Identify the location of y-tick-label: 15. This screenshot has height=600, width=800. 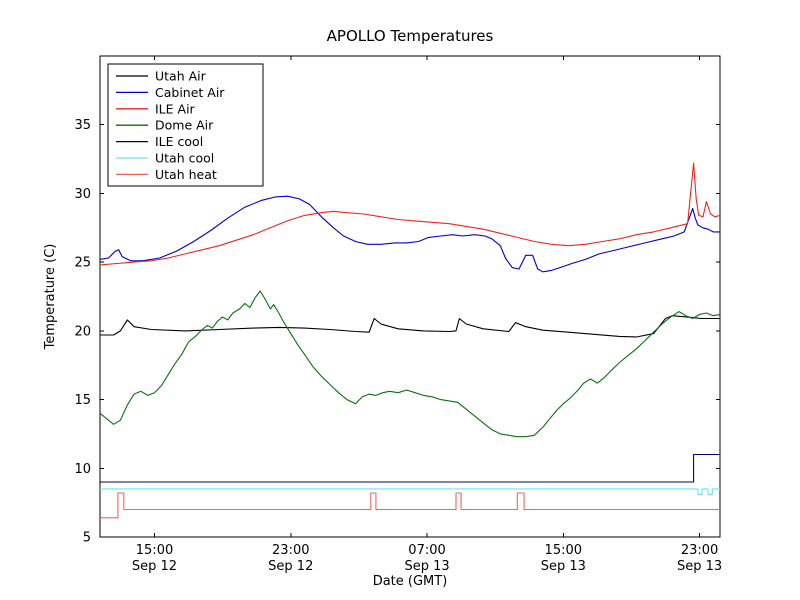
(82, 400).